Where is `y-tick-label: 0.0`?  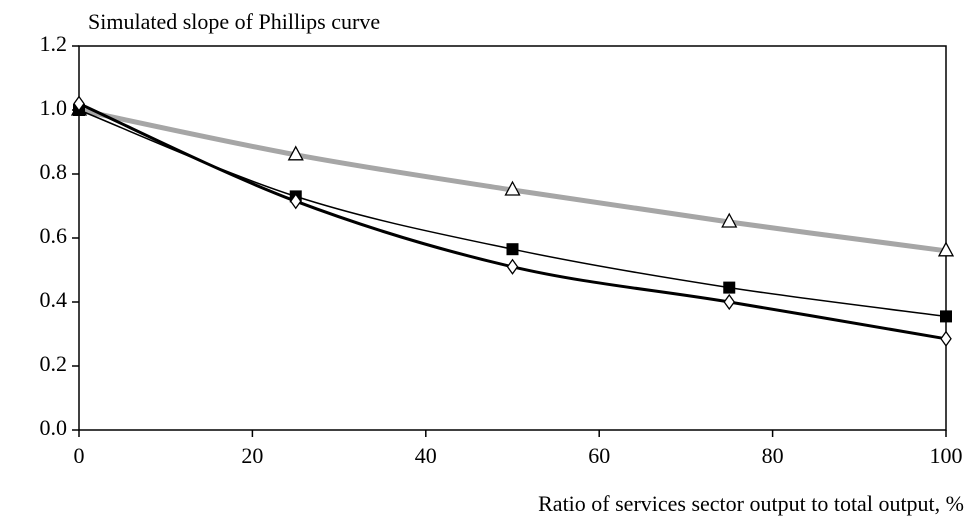
y-tick-label: 0.0 is located at coordinates (54, 427).